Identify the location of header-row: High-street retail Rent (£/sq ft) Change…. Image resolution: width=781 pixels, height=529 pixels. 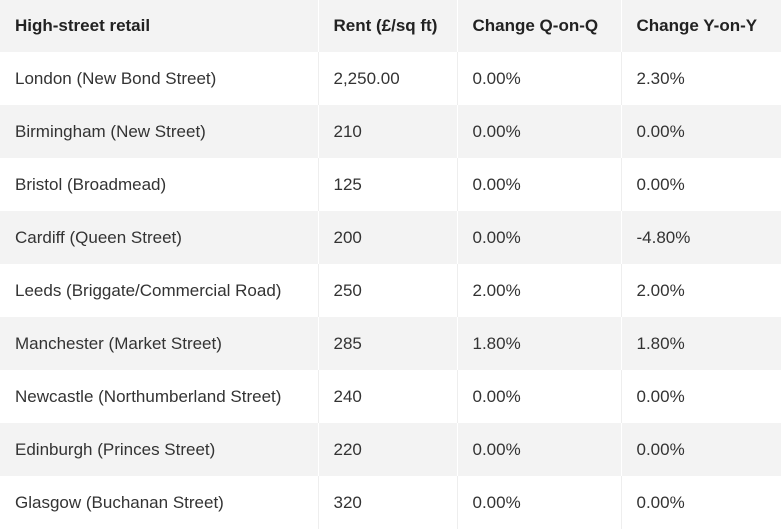
(390, 26).